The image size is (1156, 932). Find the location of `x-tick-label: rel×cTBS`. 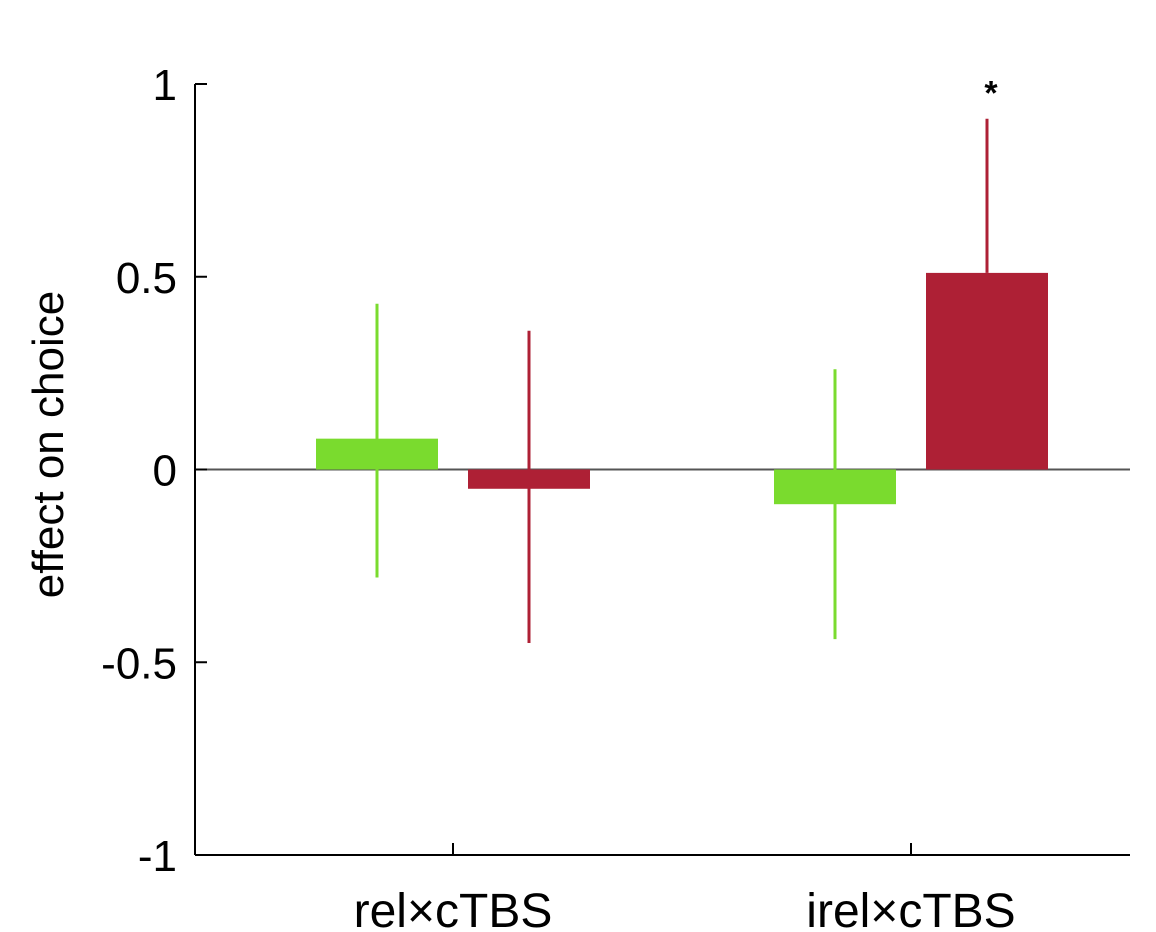

x-tick-label: rel×cTBS is located at coordinates (453, 908).